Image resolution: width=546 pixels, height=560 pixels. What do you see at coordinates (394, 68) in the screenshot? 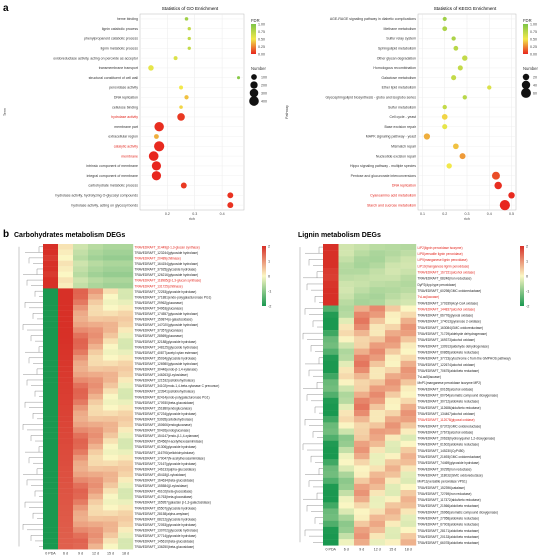
I see `kegg-term-label: Homologous recombination` at bounding box center [394, 68].